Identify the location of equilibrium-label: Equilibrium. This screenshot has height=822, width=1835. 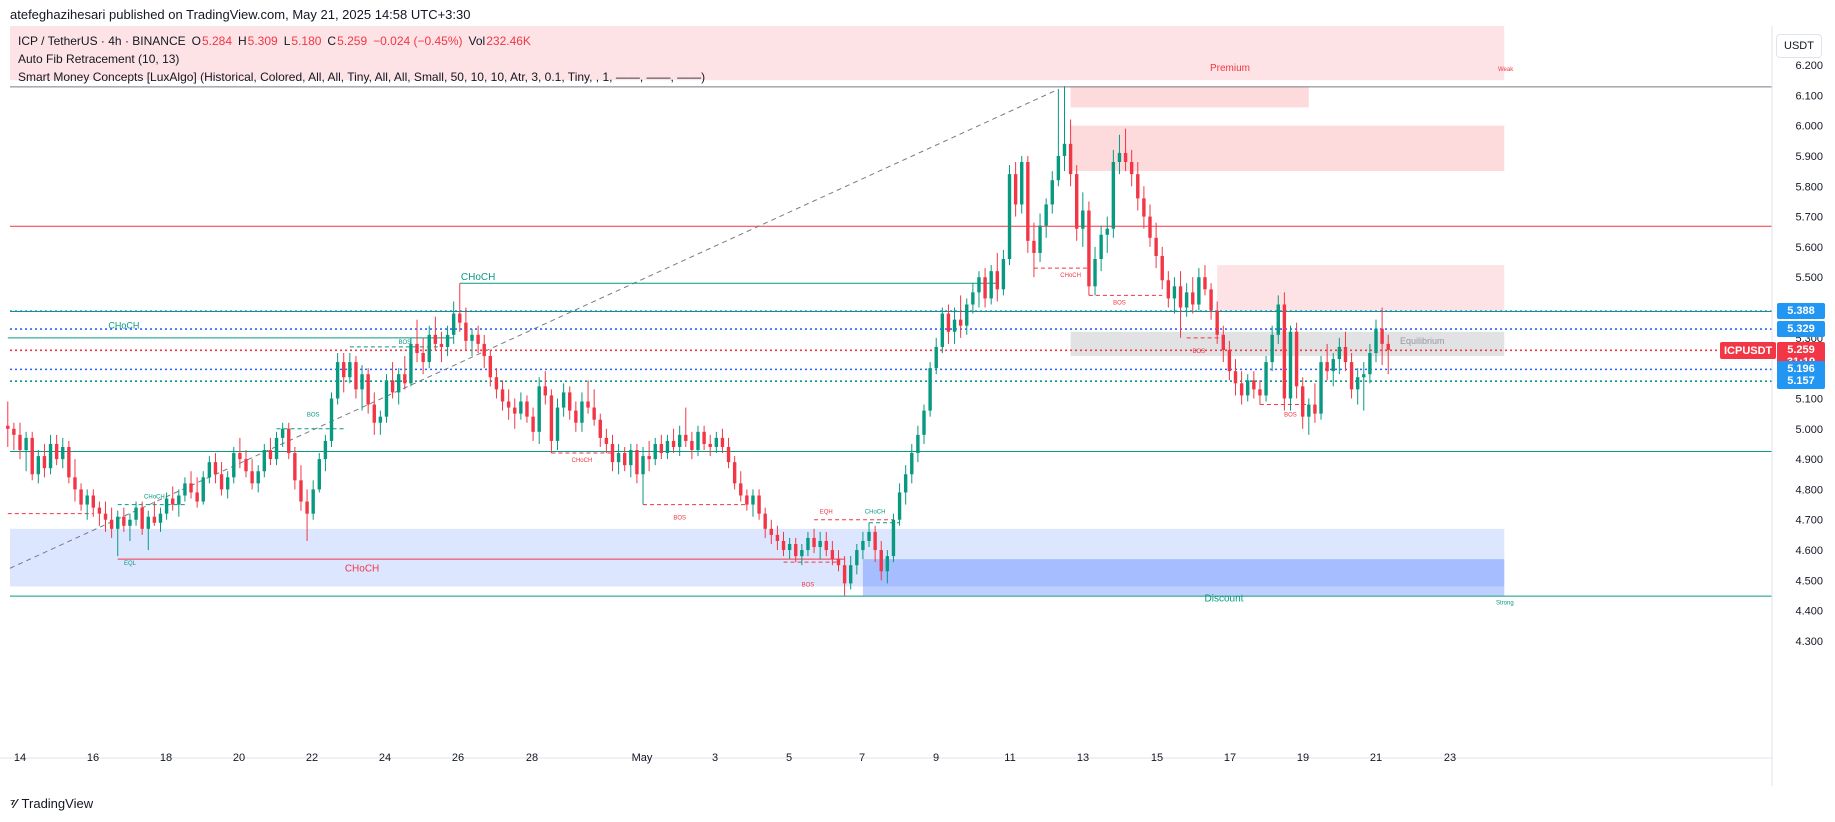
(1422, 341).